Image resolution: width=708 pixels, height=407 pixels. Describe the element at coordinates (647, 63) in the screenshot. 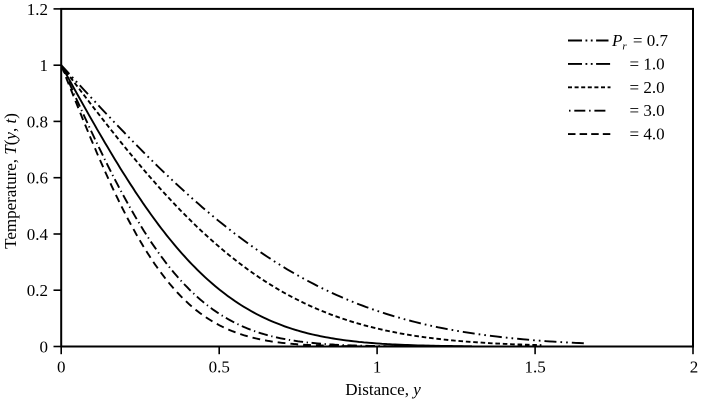

I see `svg-text: = 1.0` at that location.